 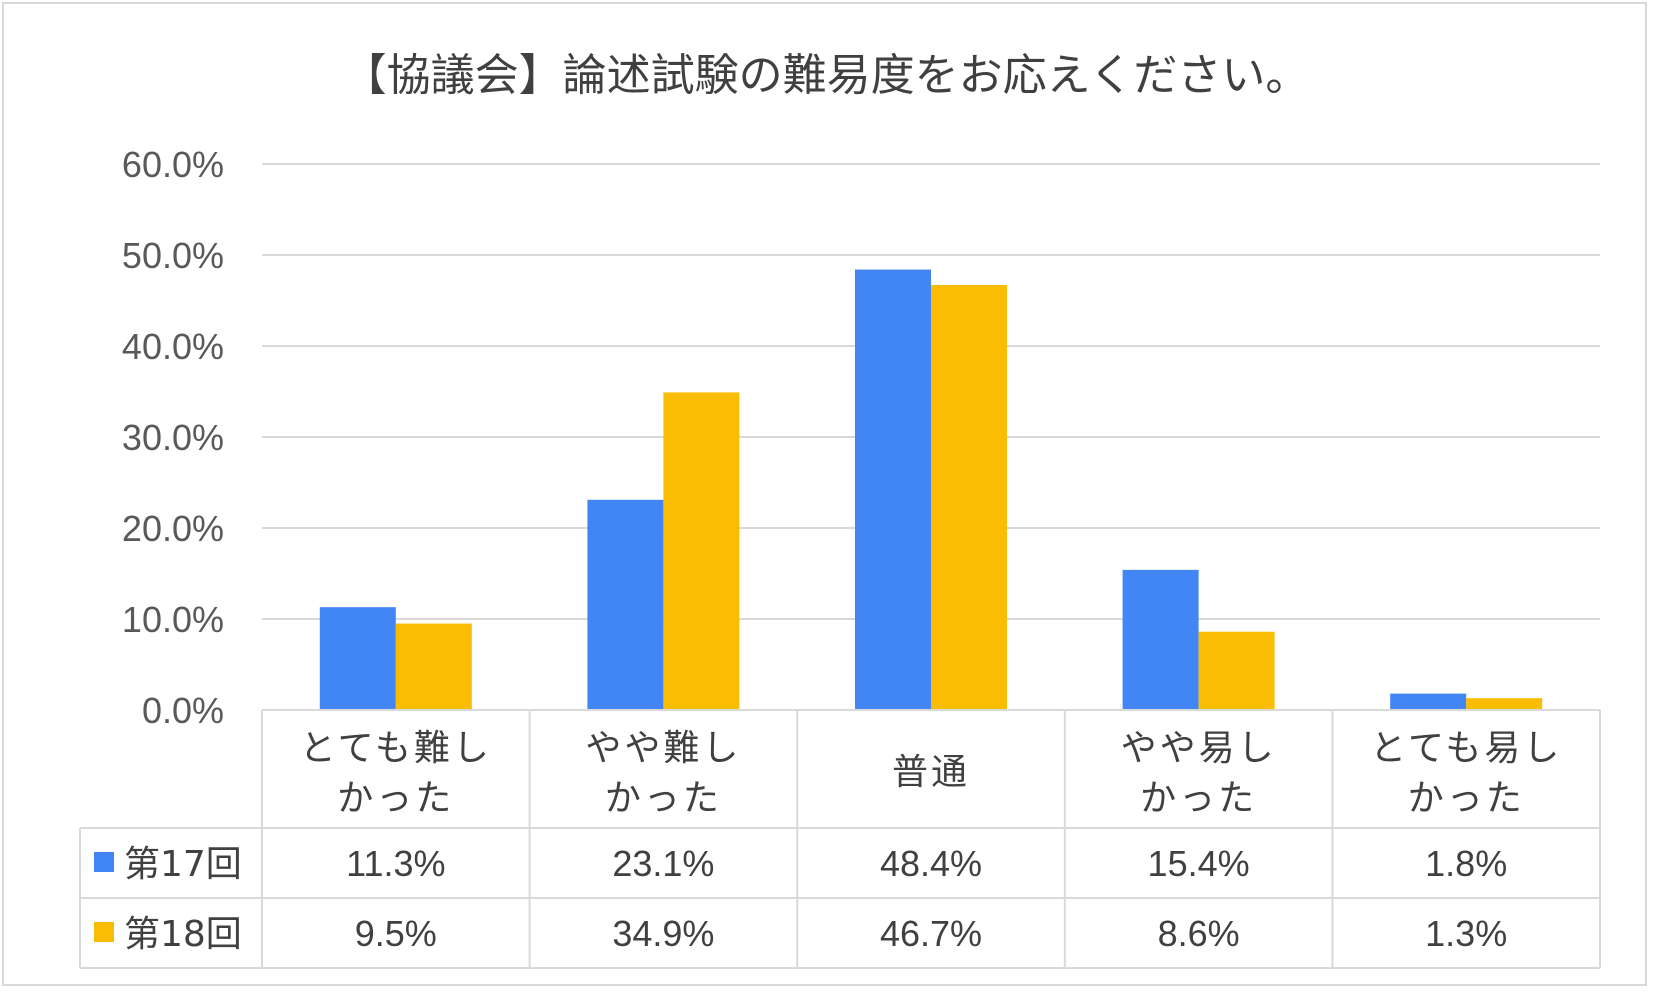 What do you see at coordinates (183, 934) in the screenshot?
I see `legend-label: 第18回` at bounding box center [183, 934].